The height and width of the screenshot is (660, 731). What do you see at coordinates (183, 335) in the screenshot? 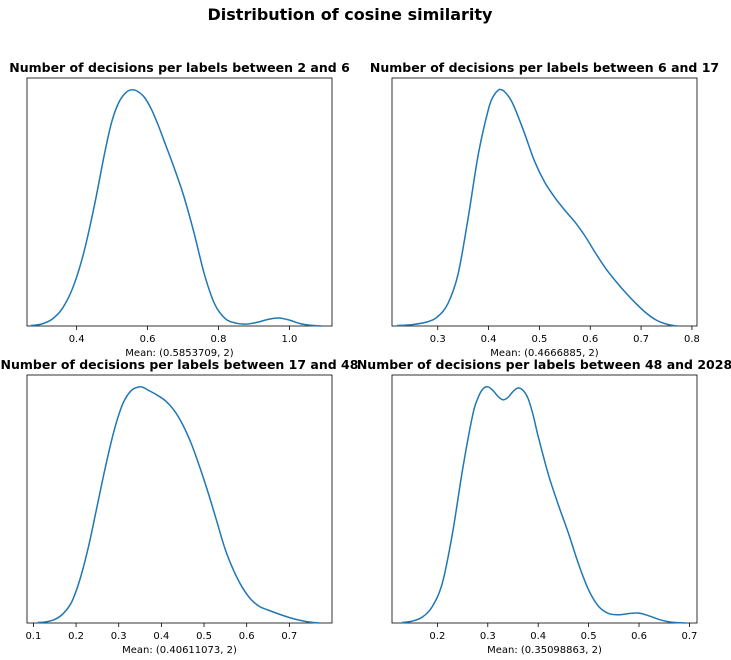
I see `x-ticks: 0.4 0.6 0.8 1.0` at bounding box center [183, 335].